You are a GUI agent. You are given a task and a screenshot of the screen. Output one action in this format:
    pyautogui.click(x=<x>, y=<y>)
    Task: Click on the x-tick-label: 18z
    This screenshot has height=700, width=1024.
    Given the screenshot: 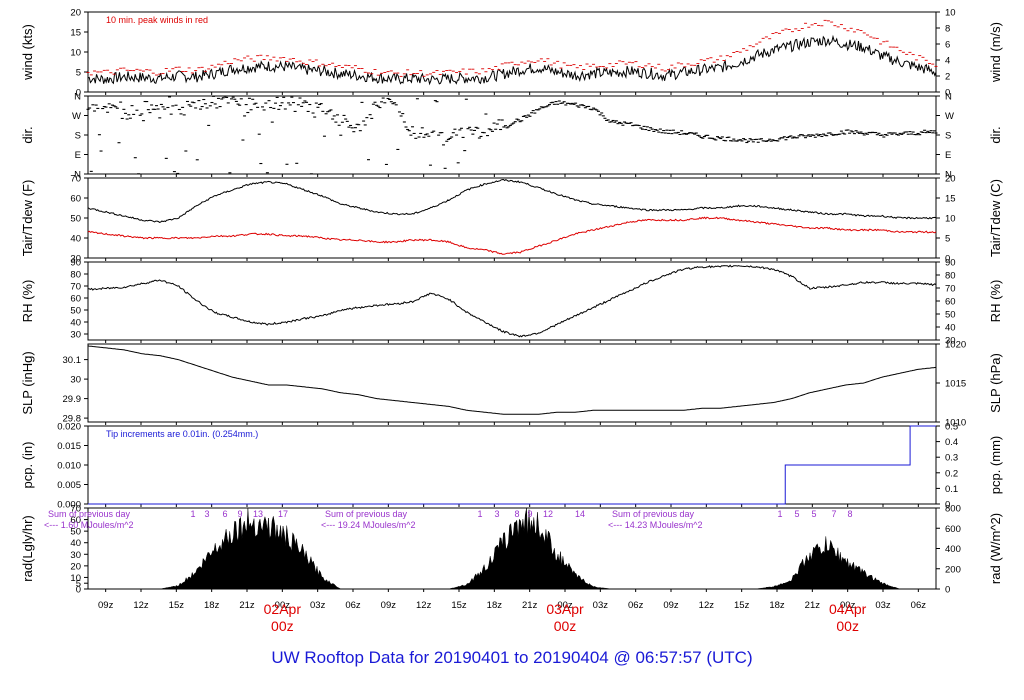 What is the action you would take?
    pyautogui.click(x=212, y=605)
    